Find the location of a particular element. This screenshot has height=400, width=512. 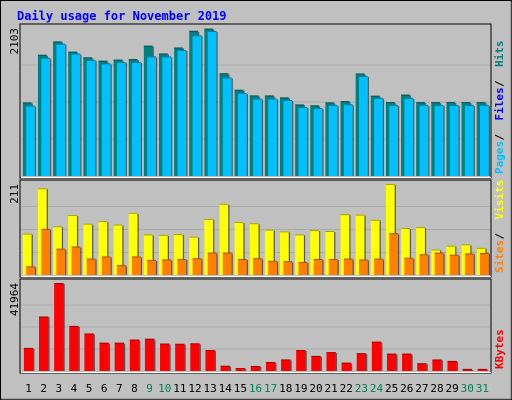

x-label-day-13: 13 is located at coordinates (209, 388).